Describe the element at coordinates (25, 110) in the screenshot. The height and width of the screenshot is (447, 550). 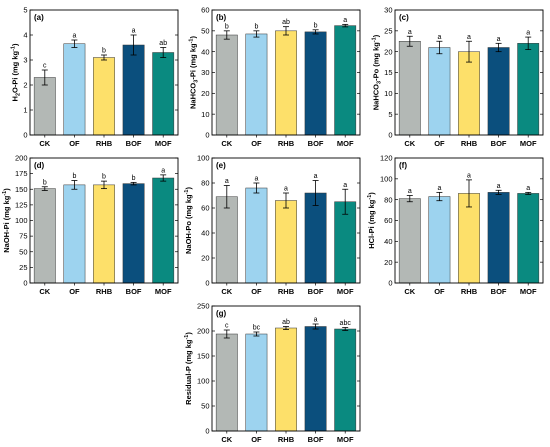
I see `y-tick-label: 1` at that location.